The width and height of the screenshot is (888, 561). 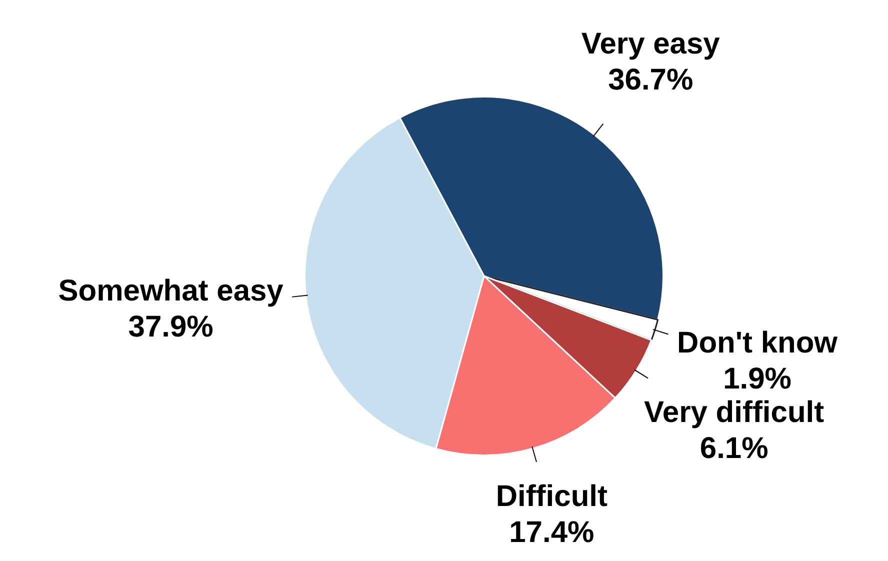 What do you see at coordinates (734, 413) in the screenshot?
I see `slice-label: Very difficult` at bounding box center [734, 413].